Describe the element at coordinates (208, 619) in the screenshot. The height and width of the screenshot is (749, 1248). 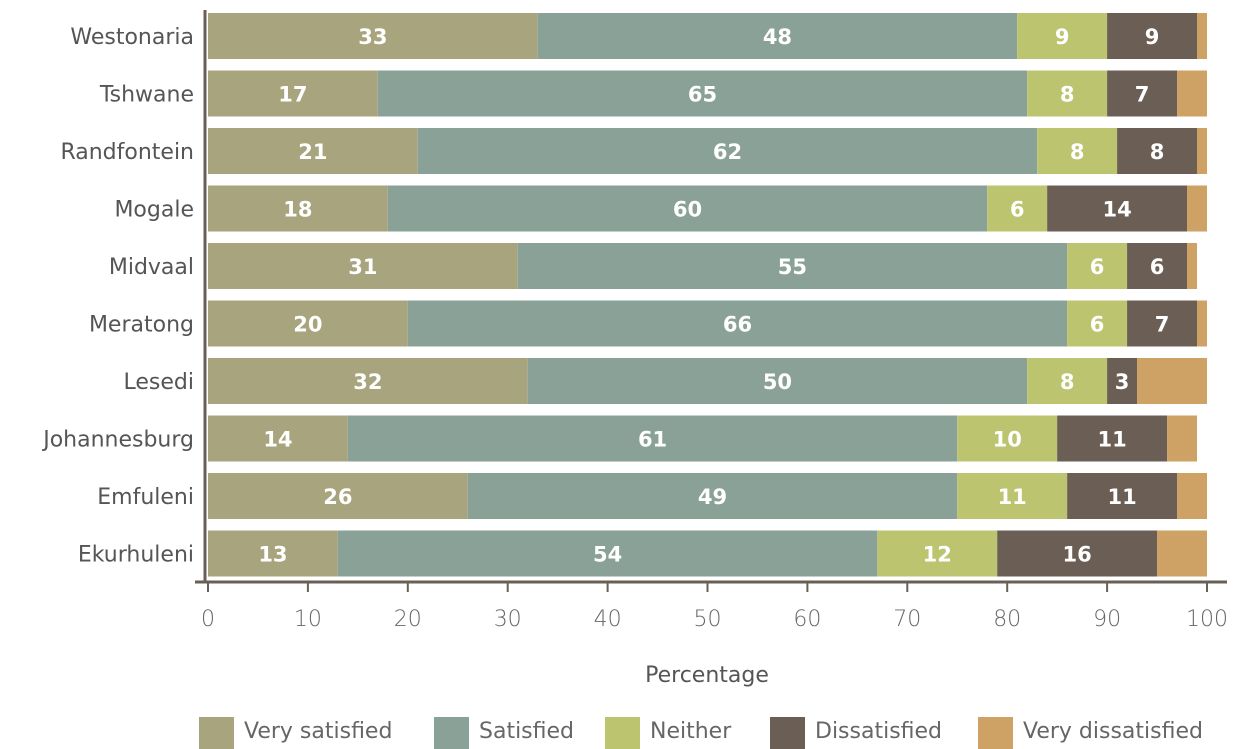
I see `x-tick-label: 0` at that location.